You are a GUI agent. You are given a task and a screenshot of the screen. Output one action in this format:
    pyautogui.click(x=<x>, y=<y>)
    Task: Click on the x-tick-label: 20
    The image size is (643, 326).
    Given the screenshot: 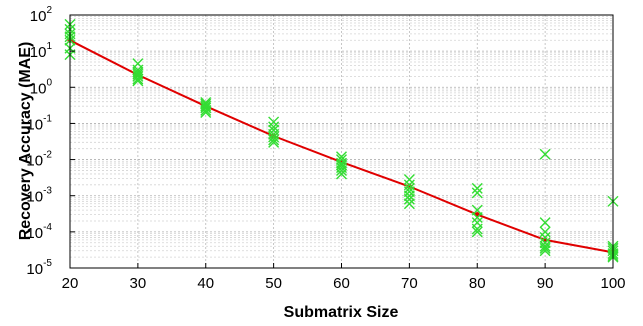 What is the action you would take?
    pyautogui.click(x=70, y=283)
    